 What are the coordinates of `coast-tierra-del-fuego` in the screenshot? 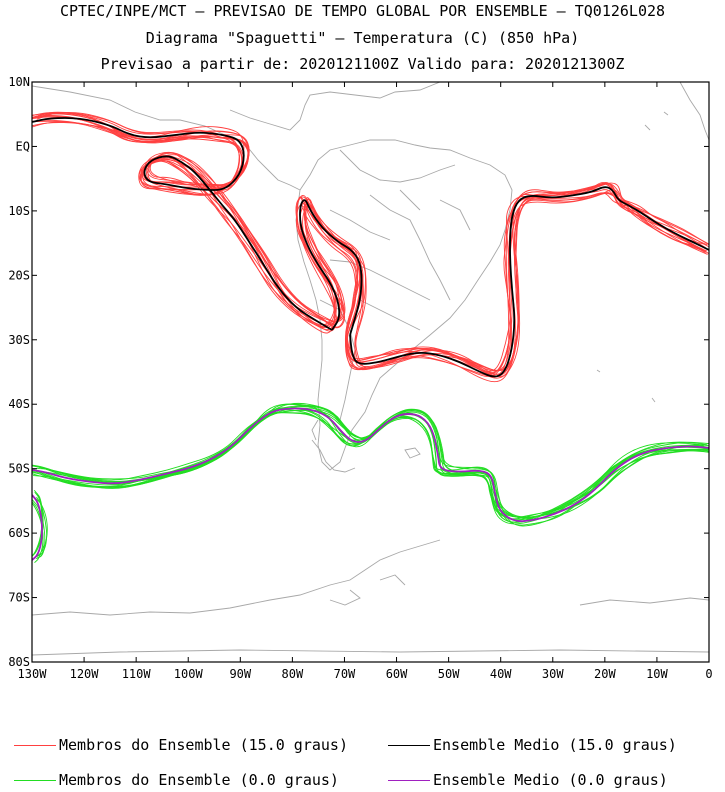 It's located at (333, 446).